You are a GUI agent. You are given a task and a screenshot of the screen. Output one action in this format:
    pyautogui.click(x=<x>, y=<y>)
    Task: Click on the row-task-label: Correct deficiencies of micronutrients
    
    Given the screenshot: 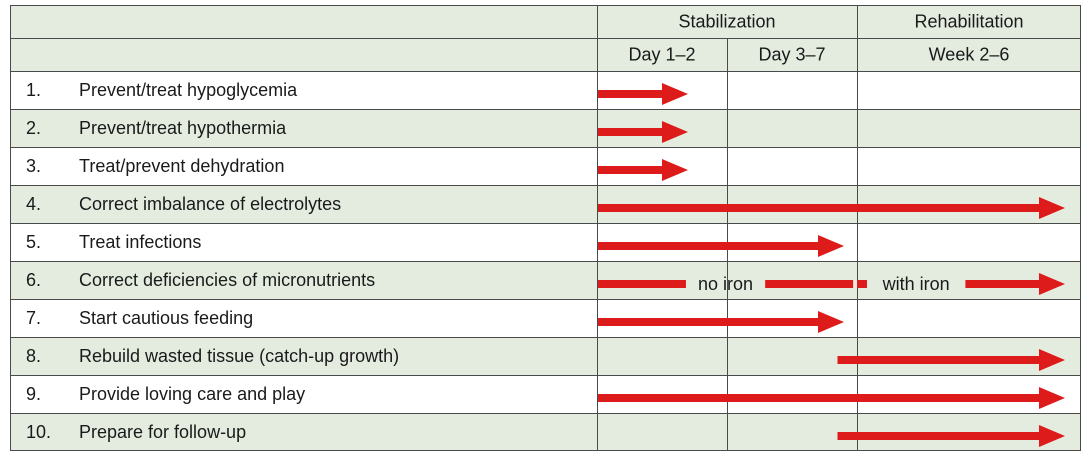 What is the action you would take?
    pyautogui.click(x=227, y=280)
    